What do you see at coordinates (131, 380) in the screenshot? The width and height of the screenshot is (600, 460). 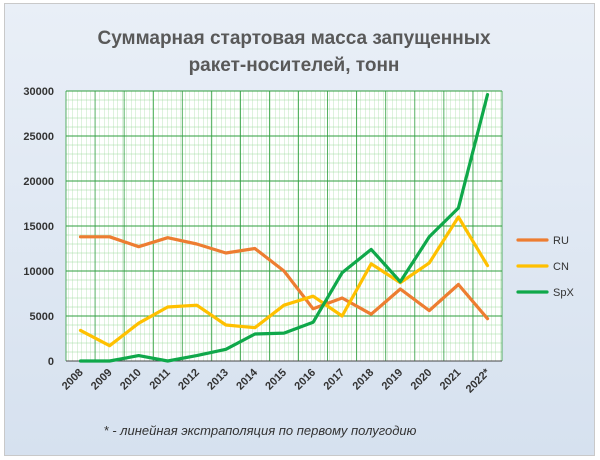 I see `x-tick-label: 2010` at bounding box center [131, 380].